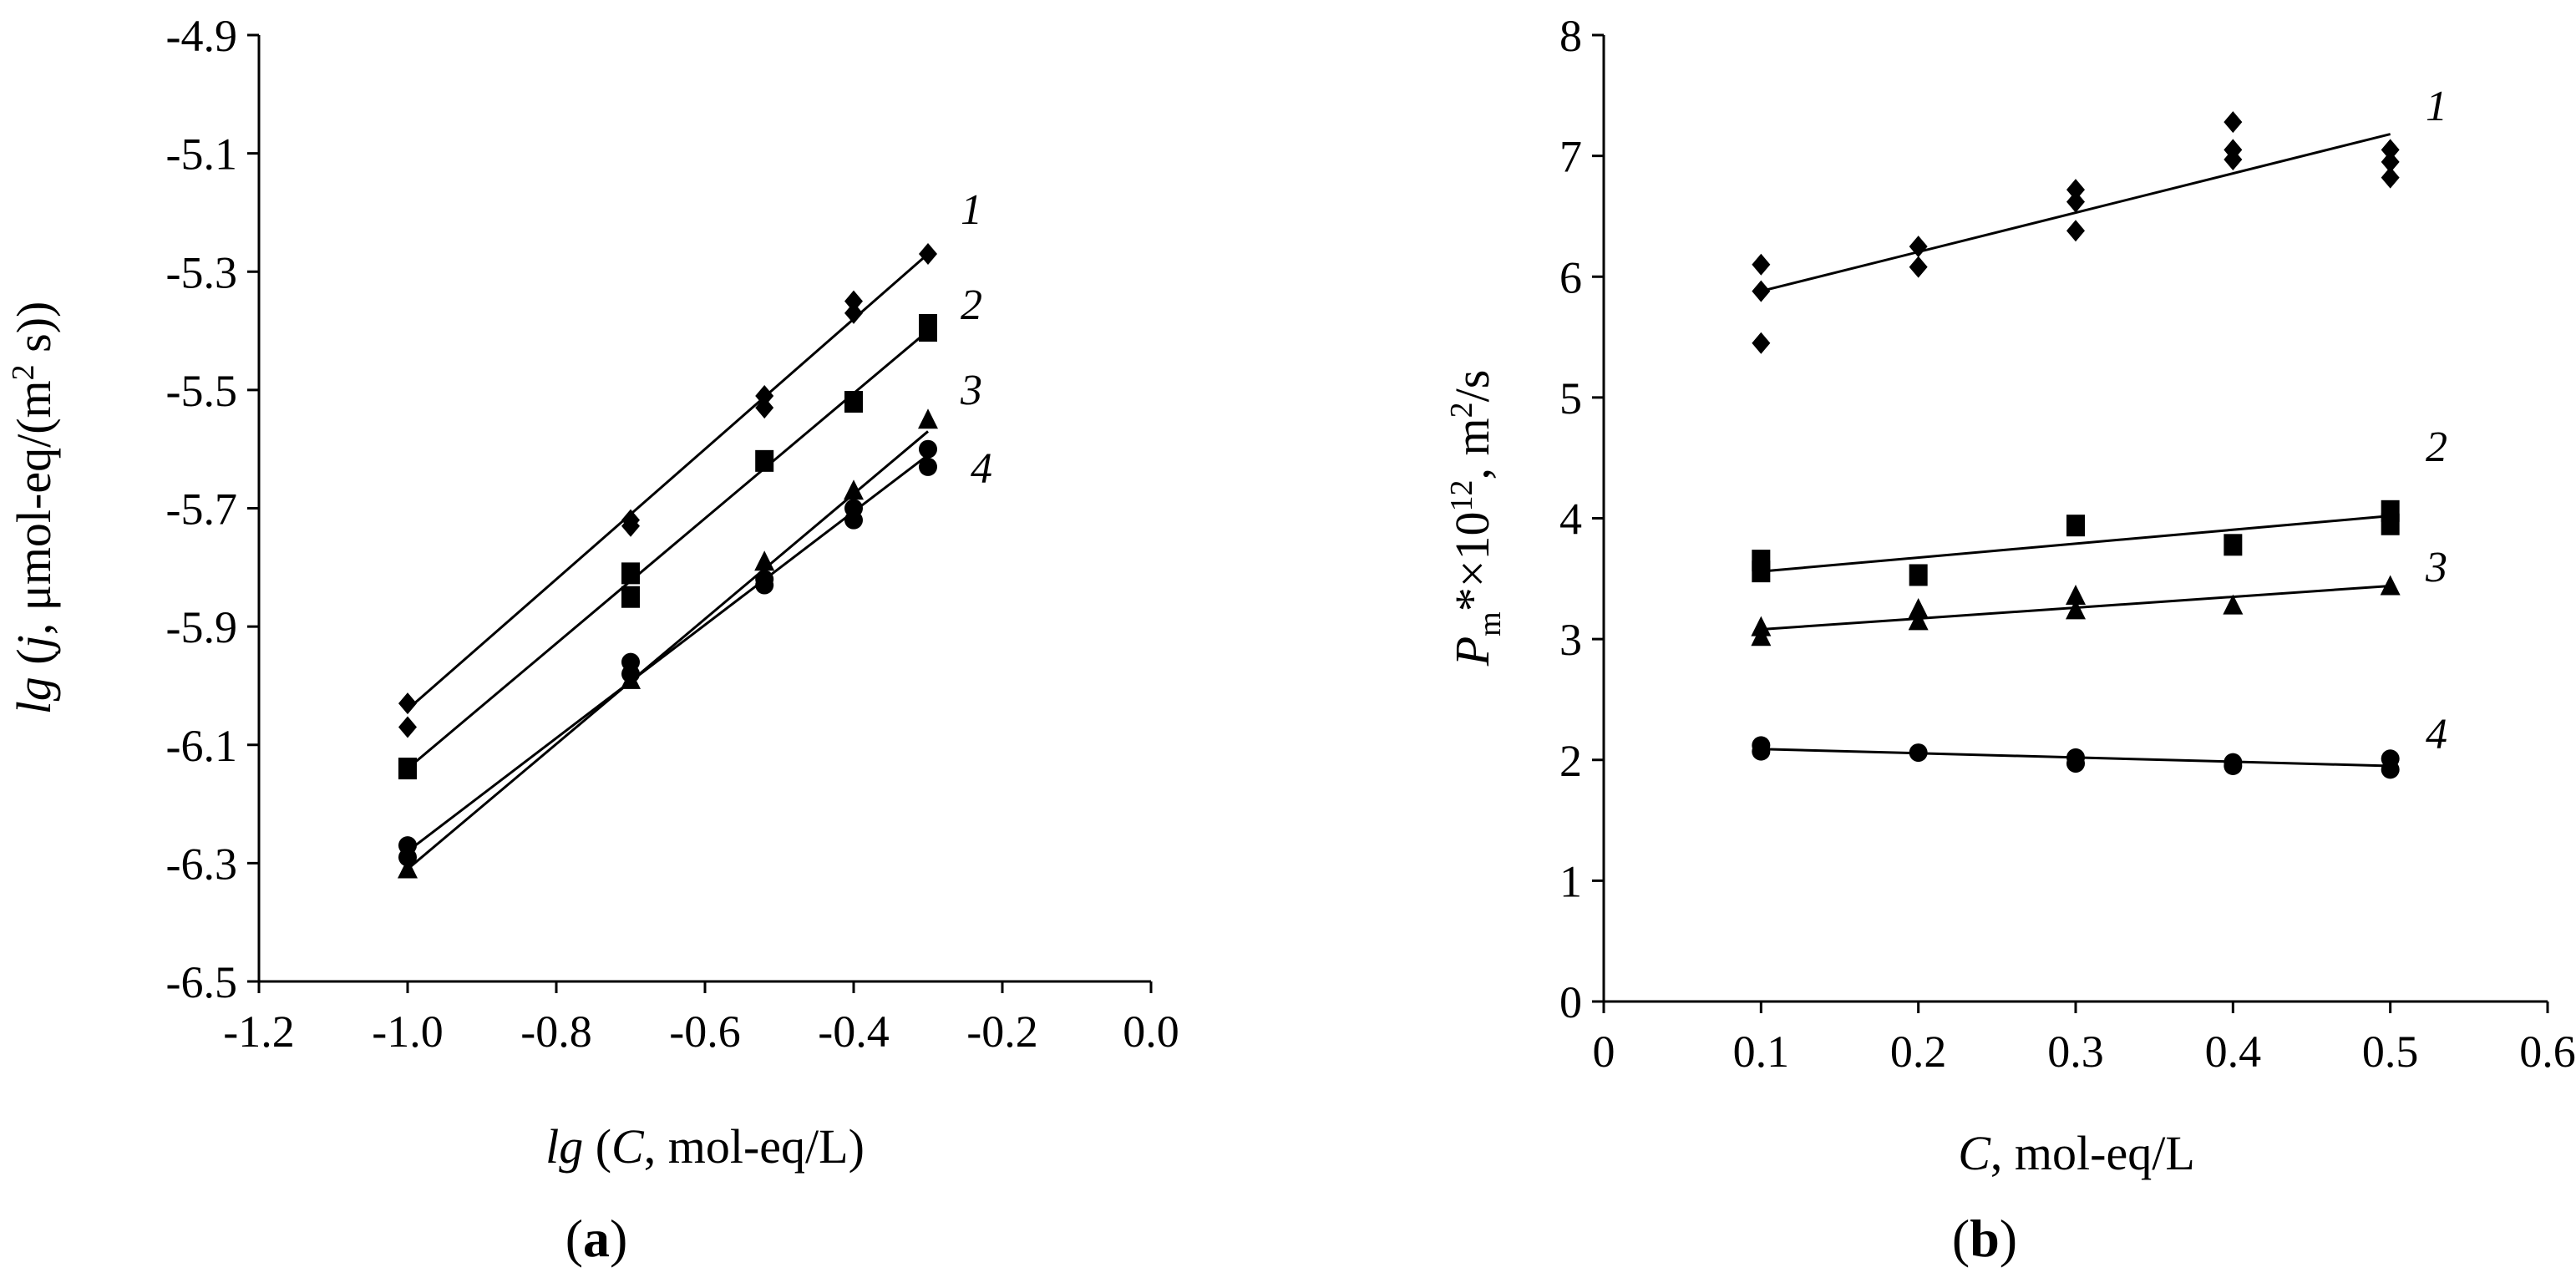  I want to click on chart-b-x-tick-label: 0, so click(1604, 1052).